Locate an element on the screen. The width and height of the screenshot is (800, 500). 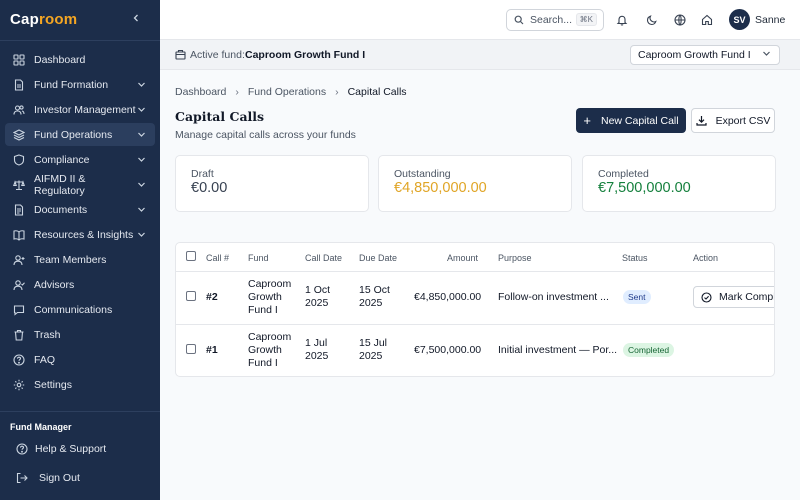
layers-icon is located at coordinates (19, 135).